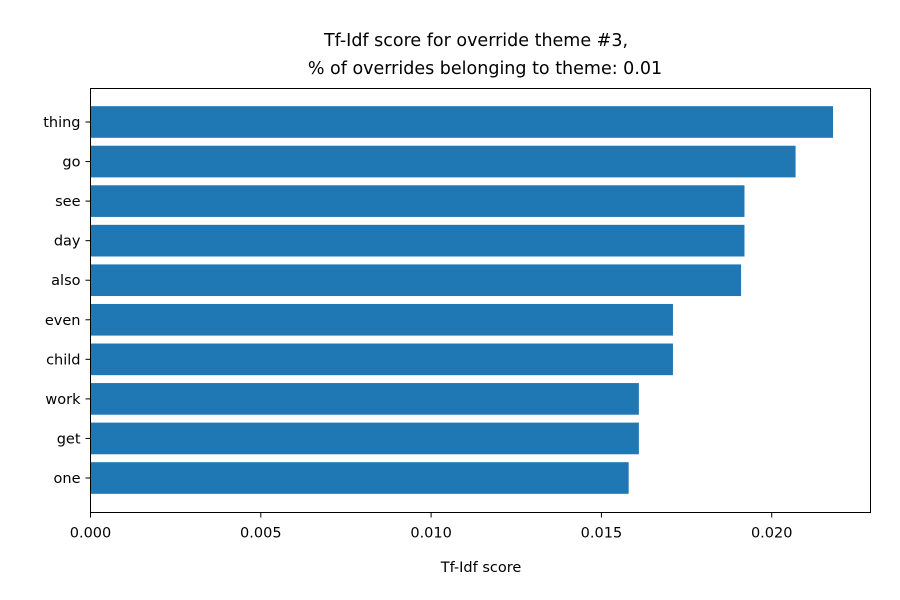 The height and width of the screenshot is (600, 900). I want to click on x-axis-label: Tf-Idf score, so click(481, 568).